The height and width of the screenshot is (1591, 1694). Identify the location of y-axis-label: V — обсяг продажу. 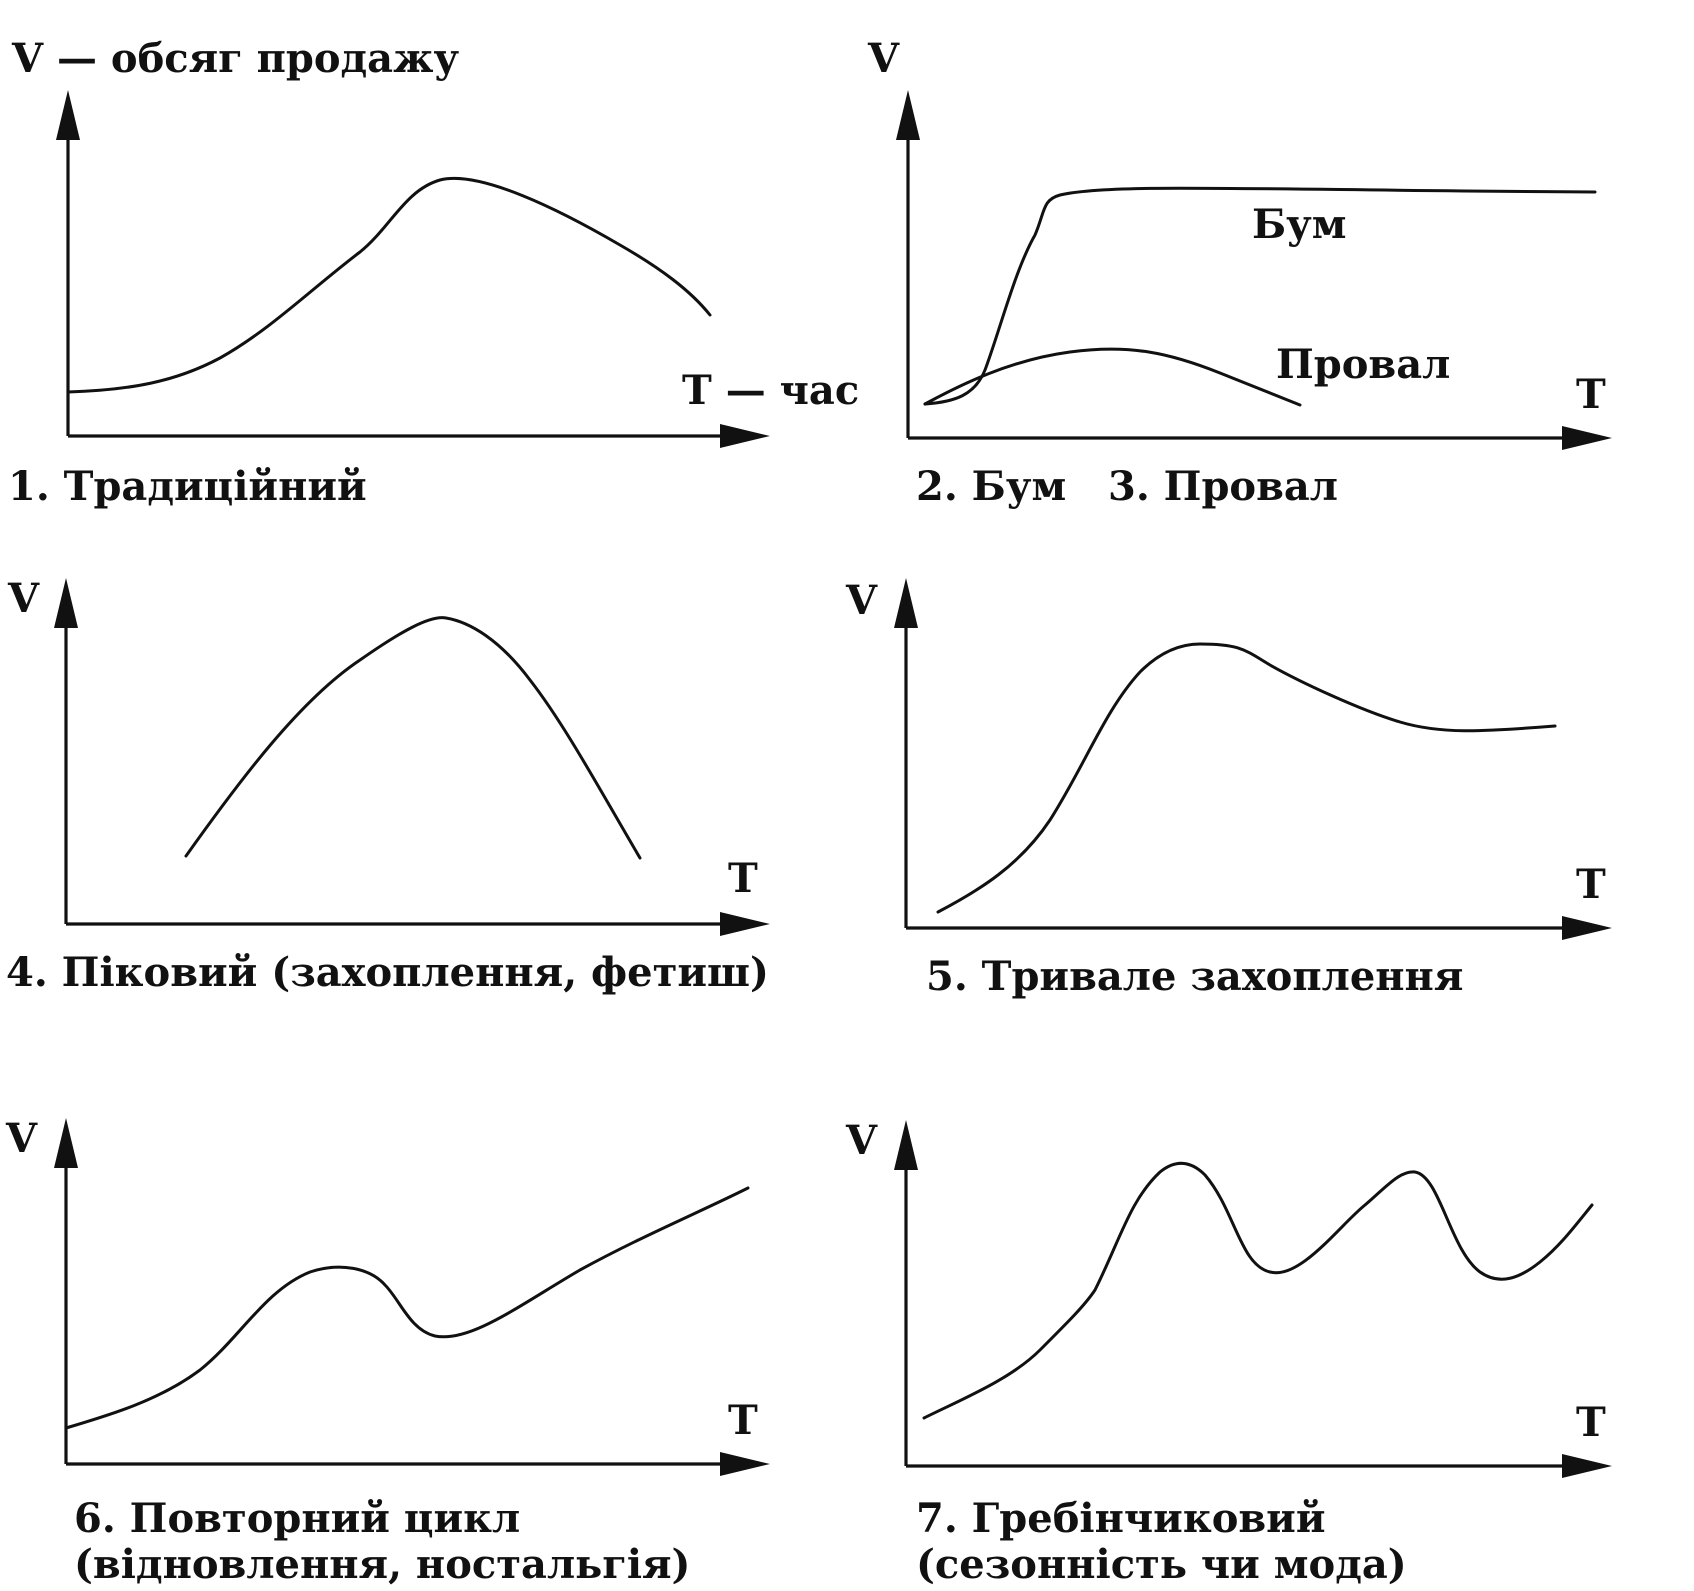
(235, 58).